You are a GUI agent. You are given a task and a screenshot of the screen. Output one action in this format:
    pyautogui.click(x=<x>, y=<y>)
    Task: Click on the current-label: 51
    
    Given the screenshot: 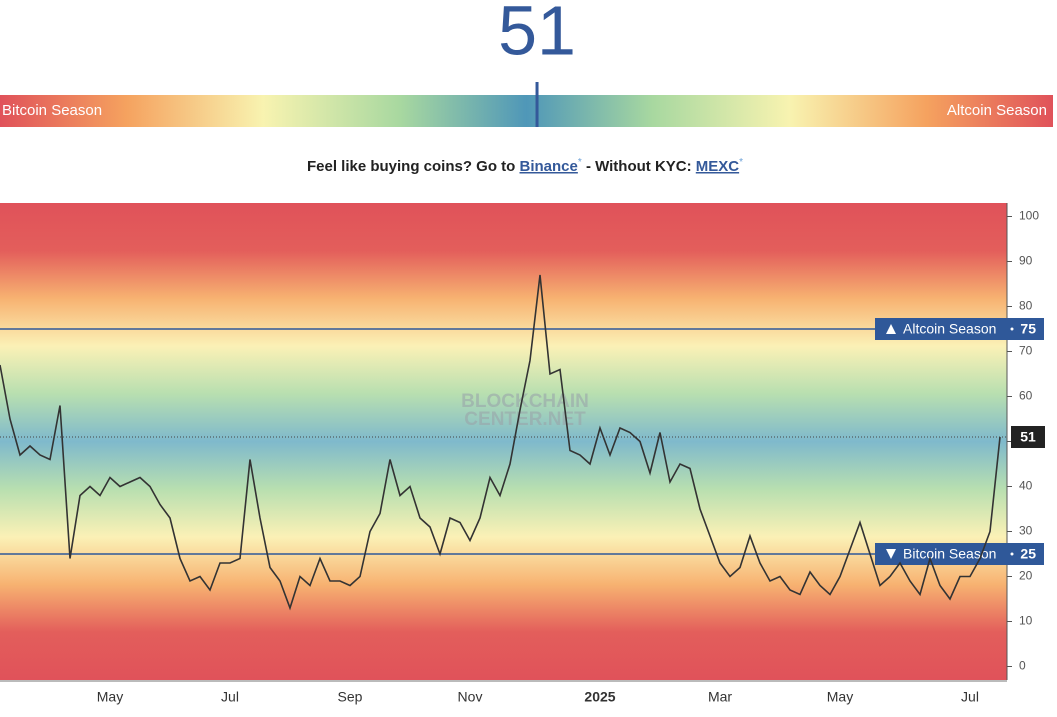 What is the action you would take?
    pyautogui.click(x=1028, y=437)
    